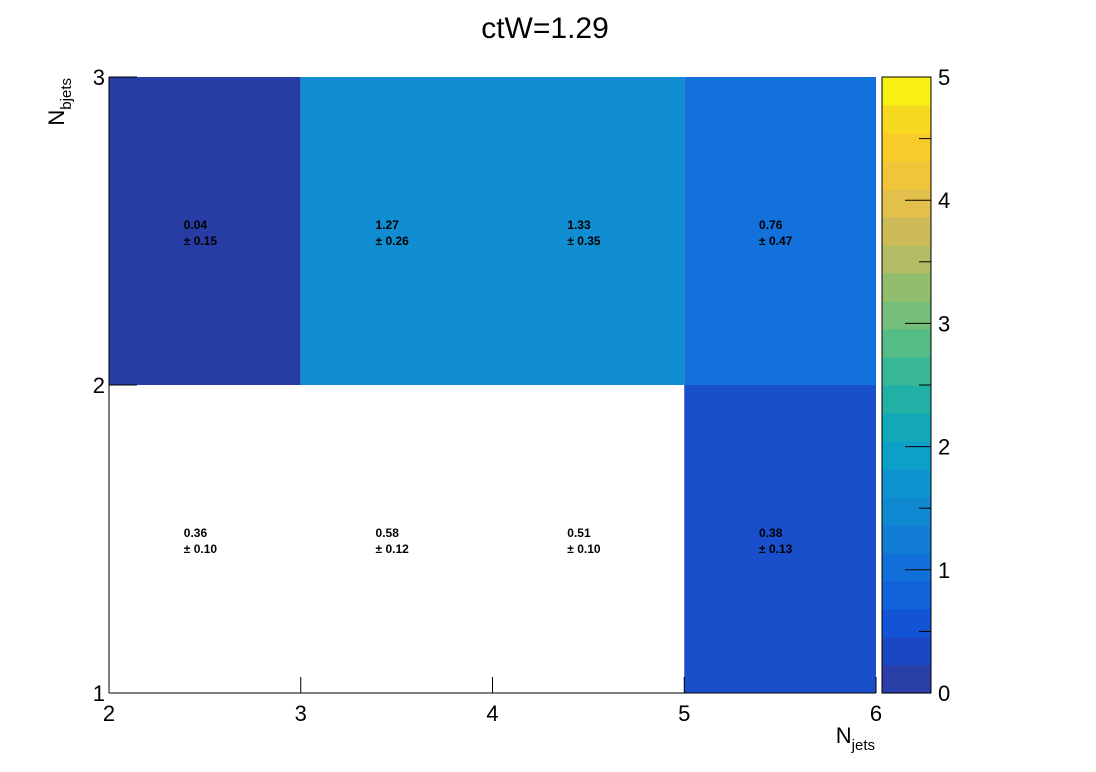 This screenshot has width=1096, height=772. I want to click on color-scale-tick-label: 0, so click(944, 693).